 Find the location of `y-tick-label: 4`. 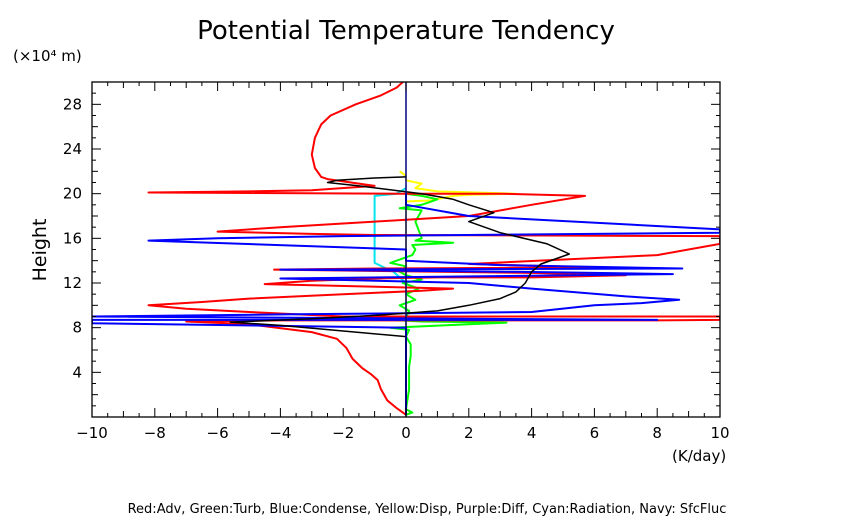

y-tick-label: 4 is located at coordinates (77, 372).